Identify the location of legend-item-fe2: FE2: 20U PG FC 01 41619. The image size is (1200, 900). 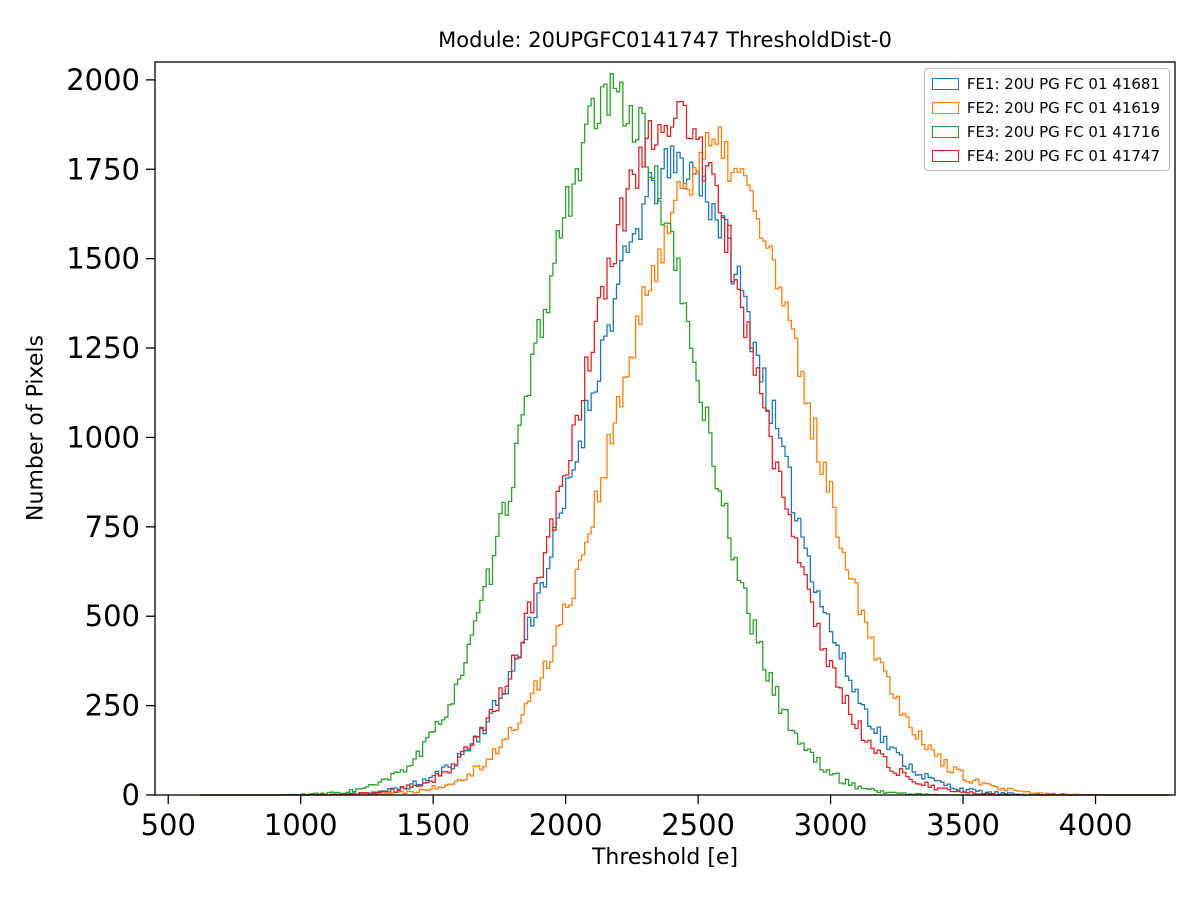
(1045, 108).